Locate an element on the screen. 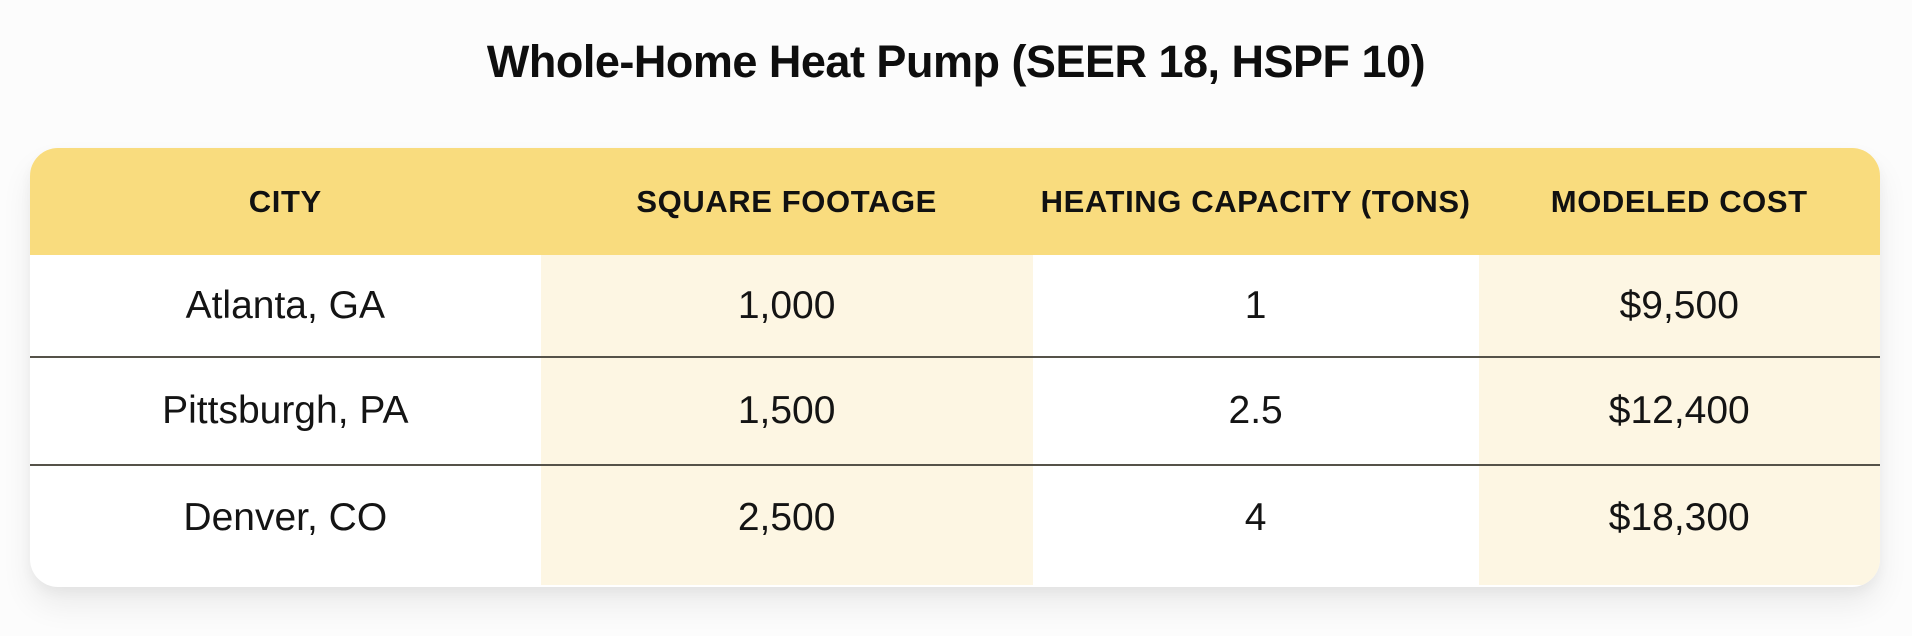 This screenshot has width=1912, height=636. cell-city: Denver, CO is located at coordinates (285, 517).